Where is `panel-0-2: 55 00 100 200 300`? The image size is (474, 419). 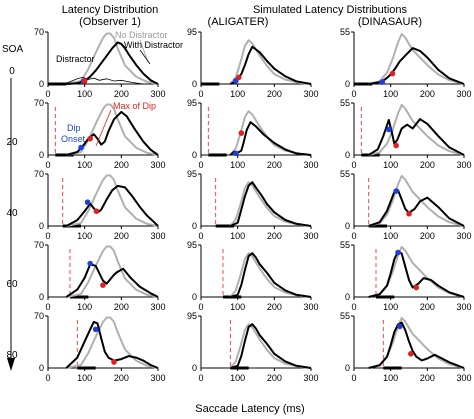
panel-0-2: 55 00 100 200 300 is located at coordinates (406, 63).